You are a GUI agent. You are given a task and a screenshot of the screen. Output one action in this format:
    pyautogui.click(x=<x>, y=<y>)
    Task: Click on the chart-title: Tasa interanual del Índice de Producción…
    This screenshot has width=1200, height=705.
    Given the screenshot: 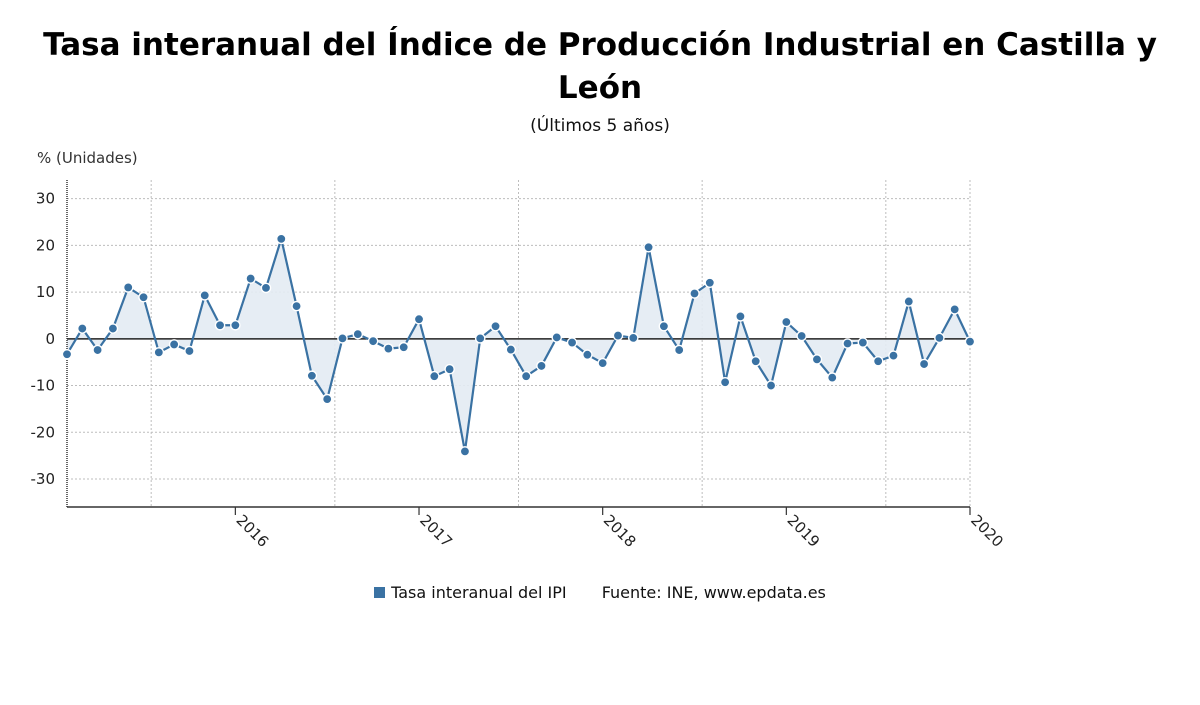 What is the action you would take?
    pyautogui.click(x=600, y=66)
    